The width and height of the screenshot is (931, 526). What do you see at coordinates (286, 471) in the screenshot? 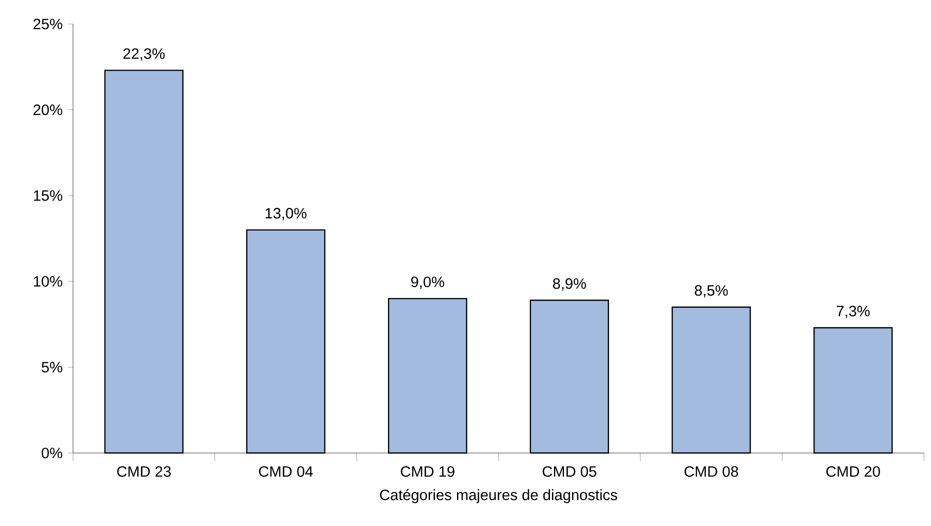
I see `x-tick-label: CMD 04` at bounding box center [286, 471].